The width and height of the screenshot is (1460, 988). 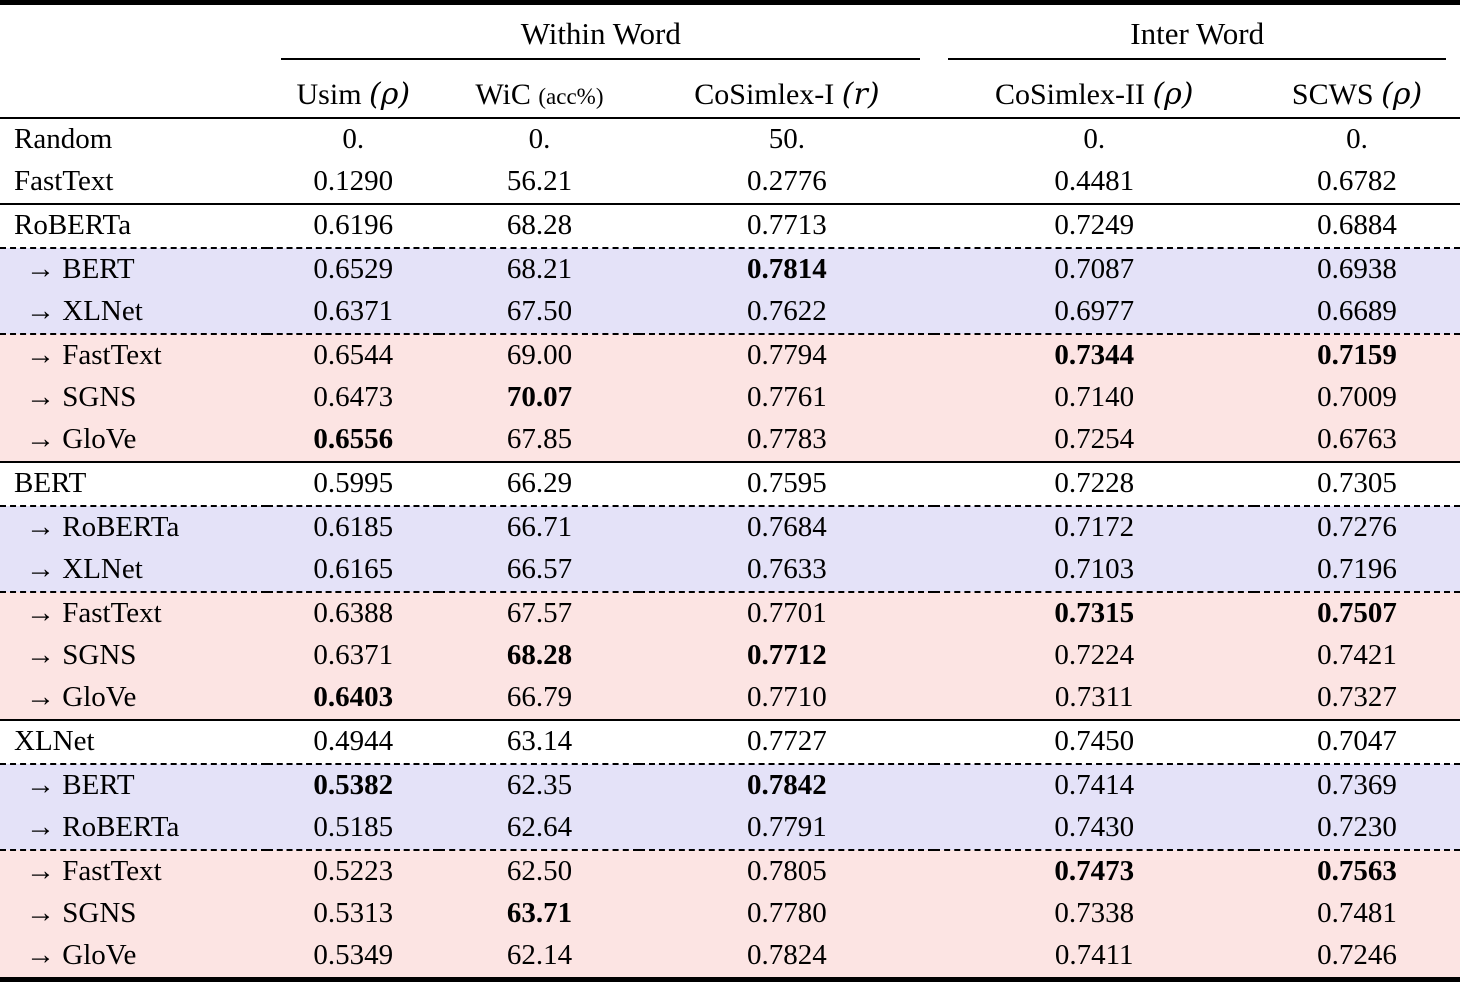 I want to click on value-cell: 50., so click(x=787, y=139).